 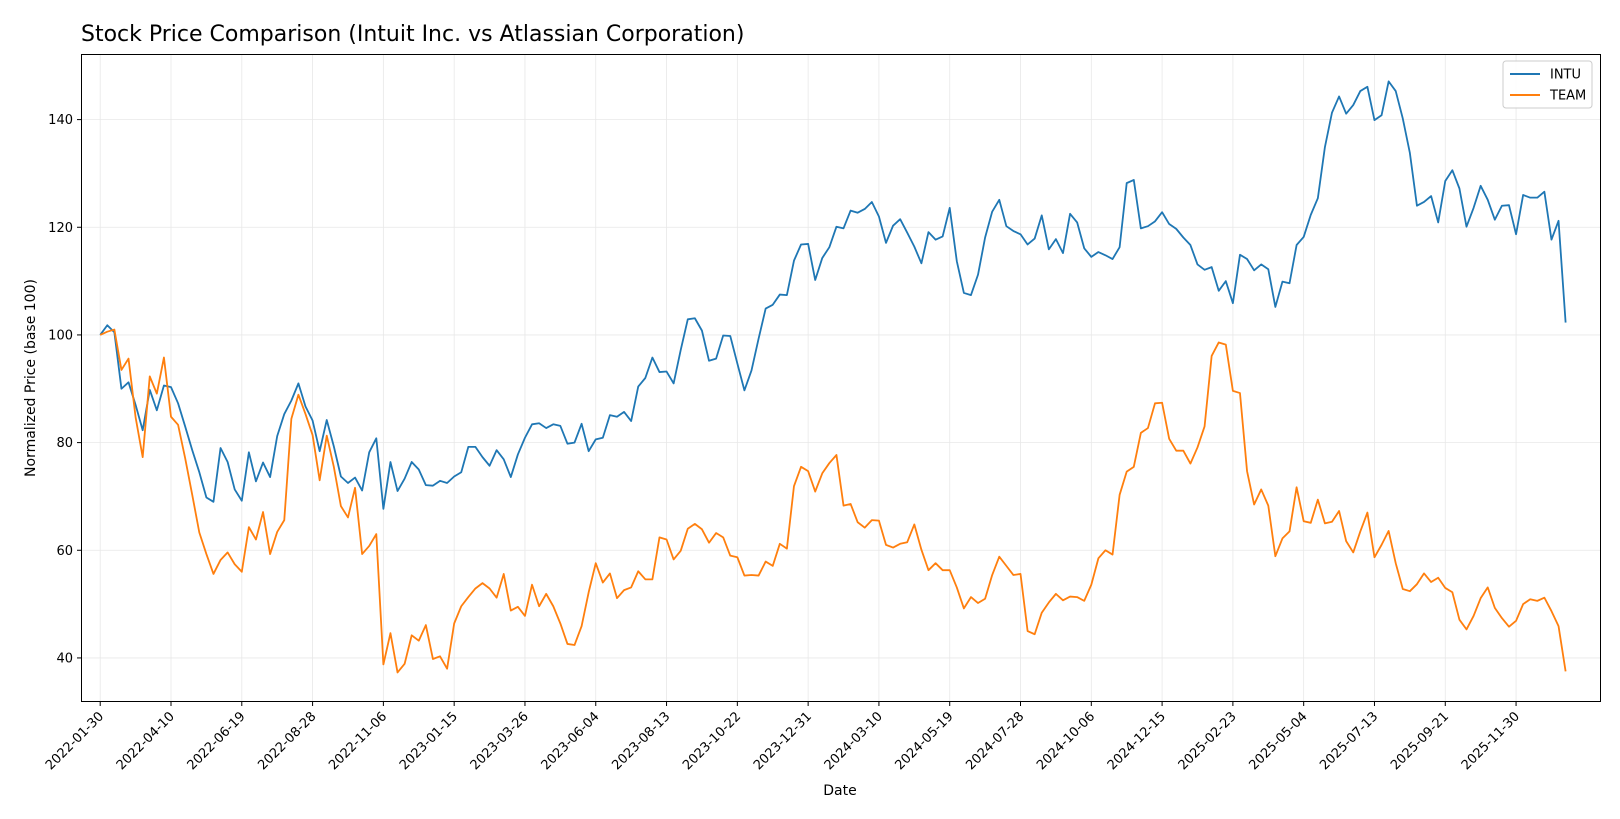 I want to click on legend-label-team: TEAM, so click(x=1567, y=96).